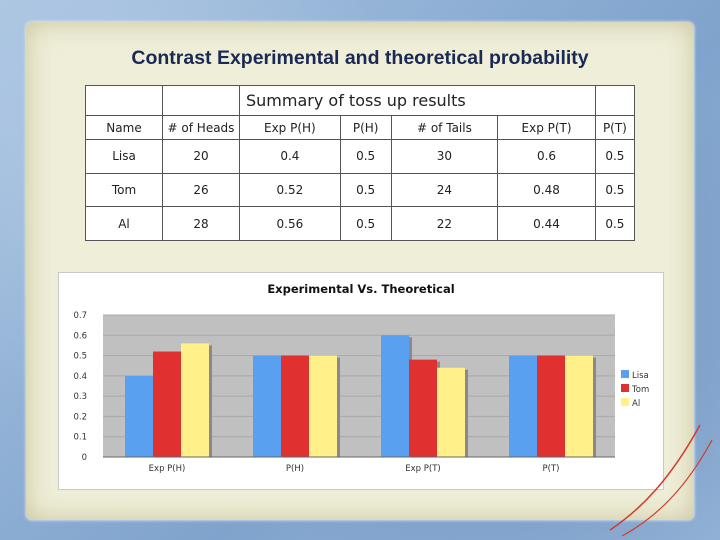  I want to click on y-tick-label: 0.2, so click(80, 417).